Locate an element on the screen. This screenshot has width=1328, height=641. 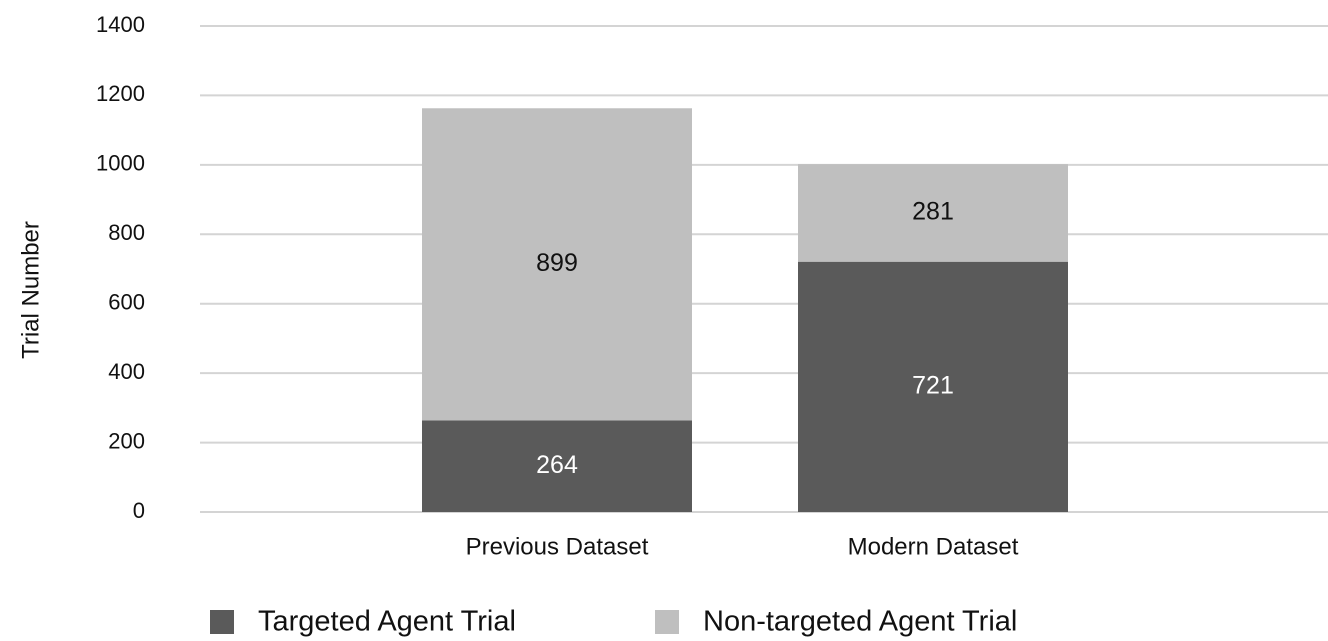
y-tick-label: 400 is located at coordinates (126, 371).